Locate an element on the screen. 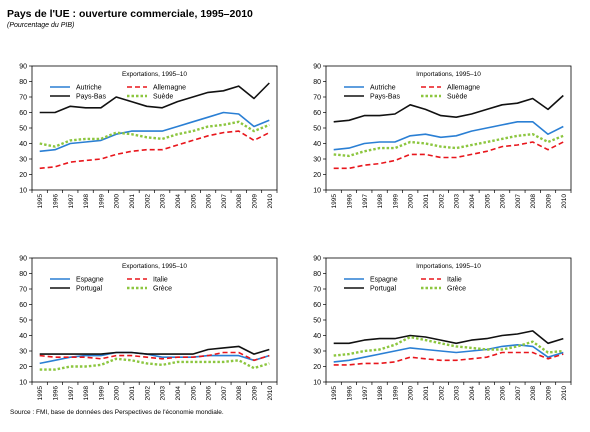 The height and width of the screenshot is (432, 590). series-line-italie is located at coordinates (154, 356).